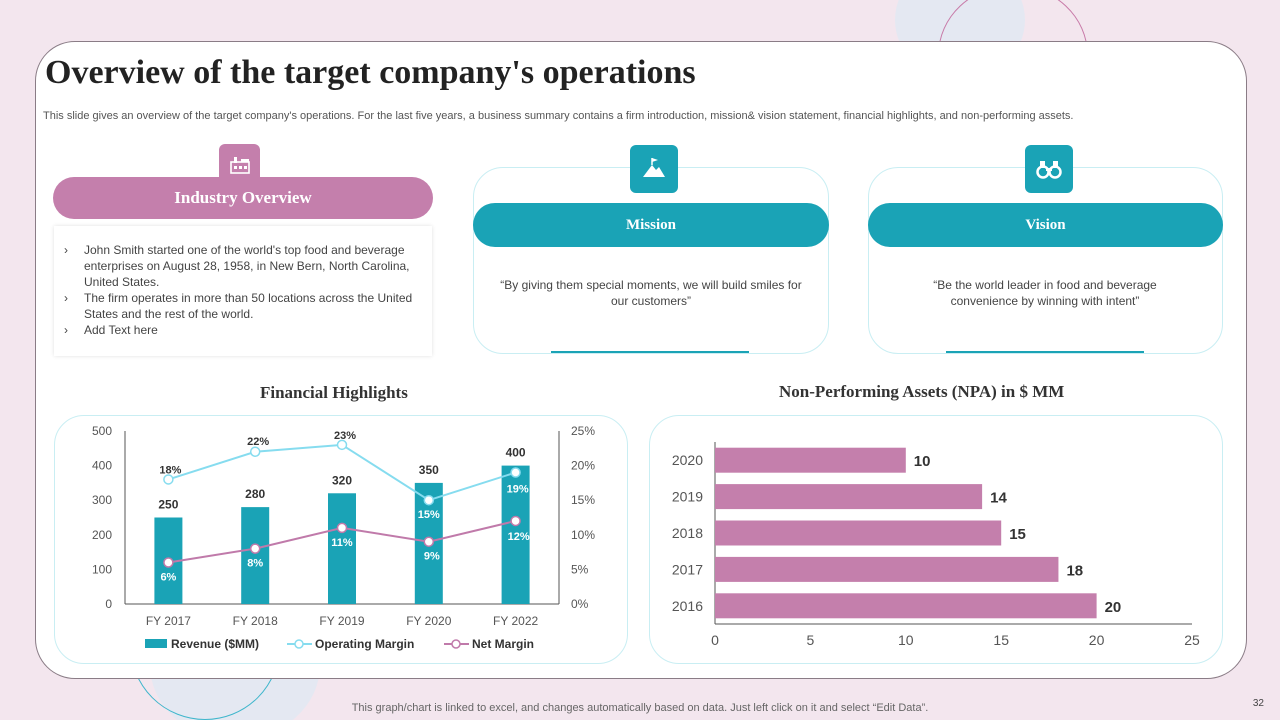 Image resolution: width=1280 pixels, height=720 pixels. Describe the element at coordinates (583, 535) in the screenshot. I see `y-tick-label-right: 10%` at that location.